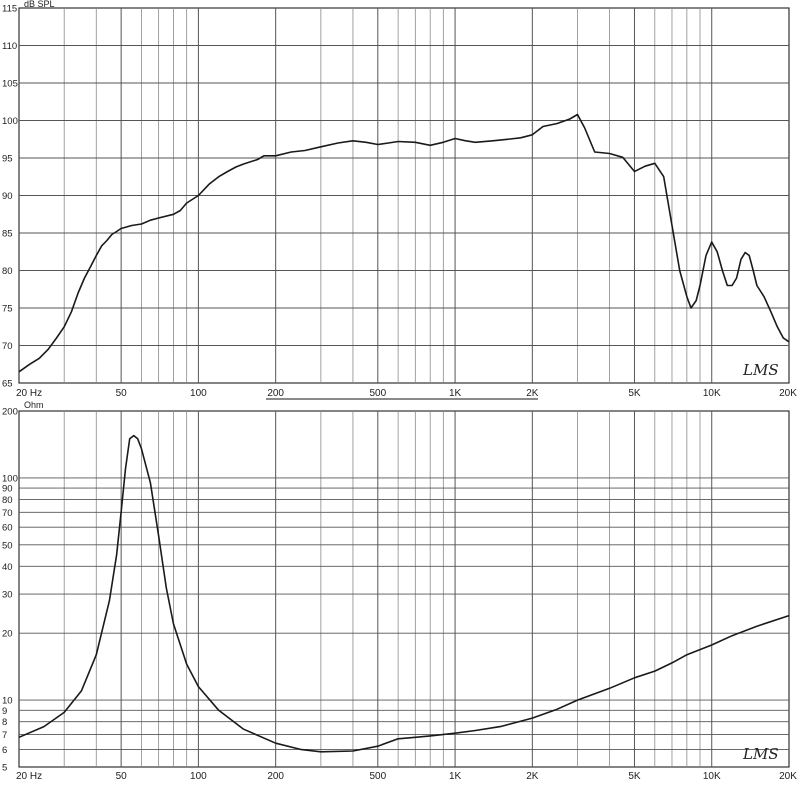 The height and width of the screenshot is (805, 800). What do you see at coordinates (7, 528) in the screenshot?
I see `y-tick-label: 60` at bounding box center [7, 528].